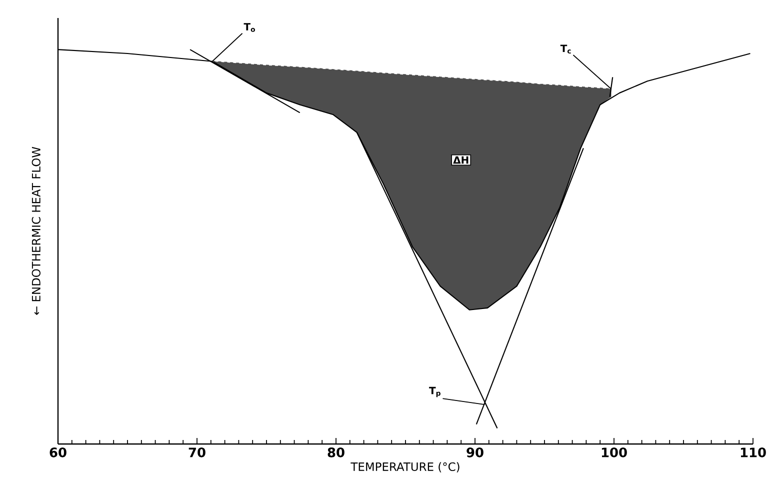  Describe the element at coordinates (250, 27) in the screenshot. I see `annotation: T$_{o}$` at that location.